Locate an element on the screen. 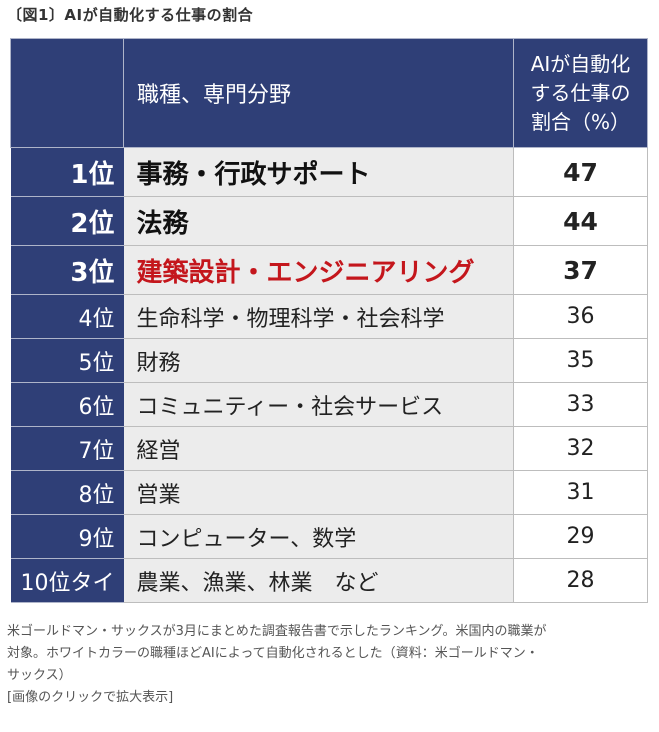  table-row: 6位 コミュニティー・社会サービス 33 is located at coordinates (329, 404).